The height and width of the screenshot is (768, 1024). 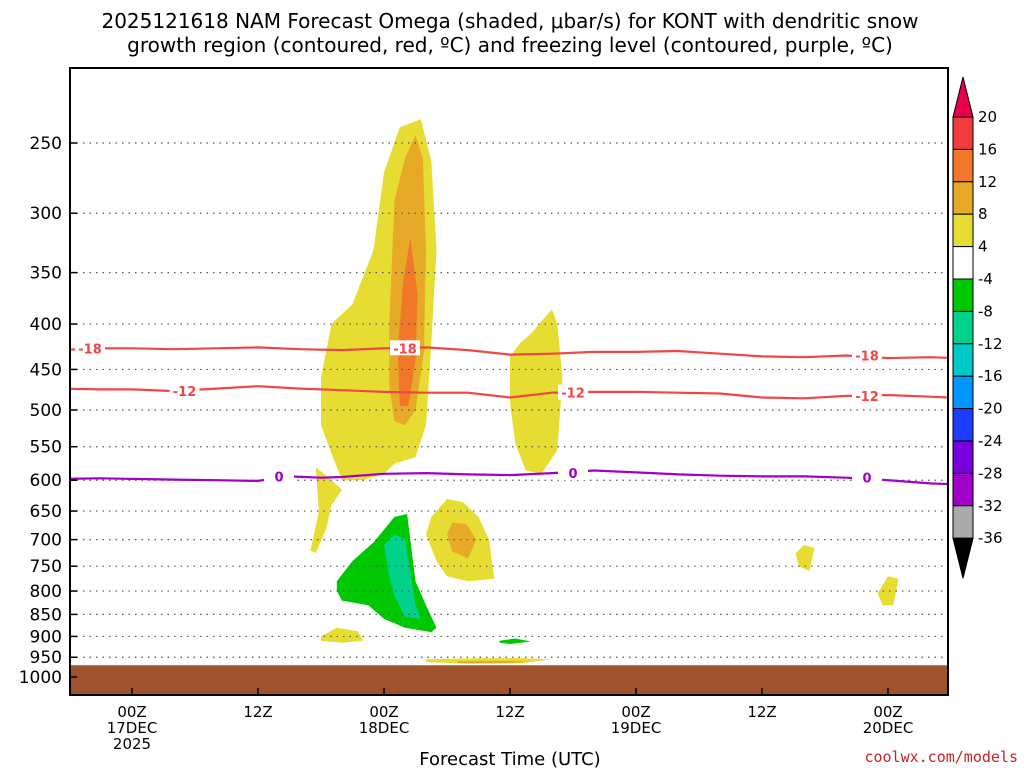 I want to click on colorbar-label: -12, so click(x=990, y=344).